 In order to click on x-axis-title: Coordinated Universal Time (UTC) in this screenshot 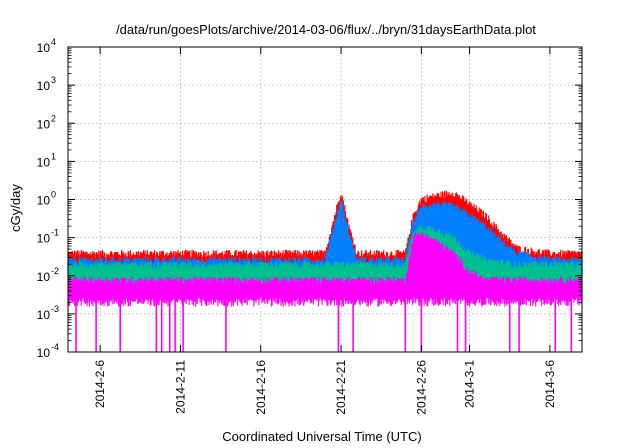, I will do `click(321, 436)`.